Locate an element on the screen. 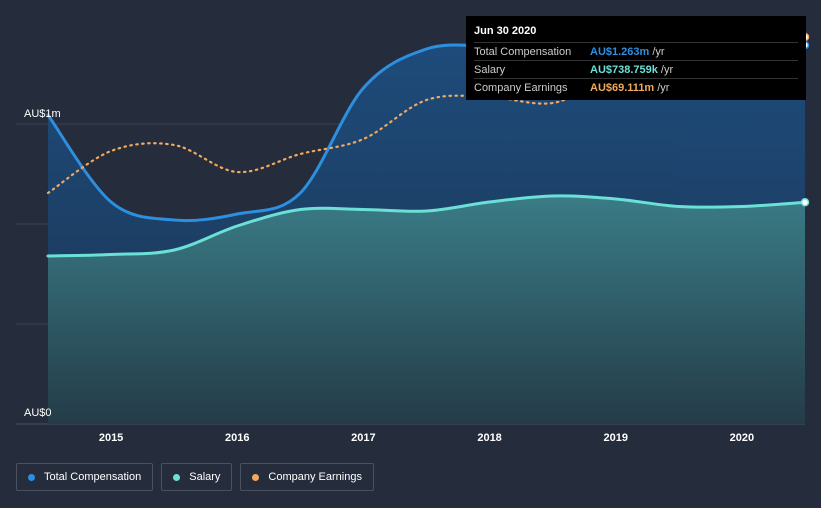  y-axis-top-label: AU$1m is located at coordinates (42, 114).